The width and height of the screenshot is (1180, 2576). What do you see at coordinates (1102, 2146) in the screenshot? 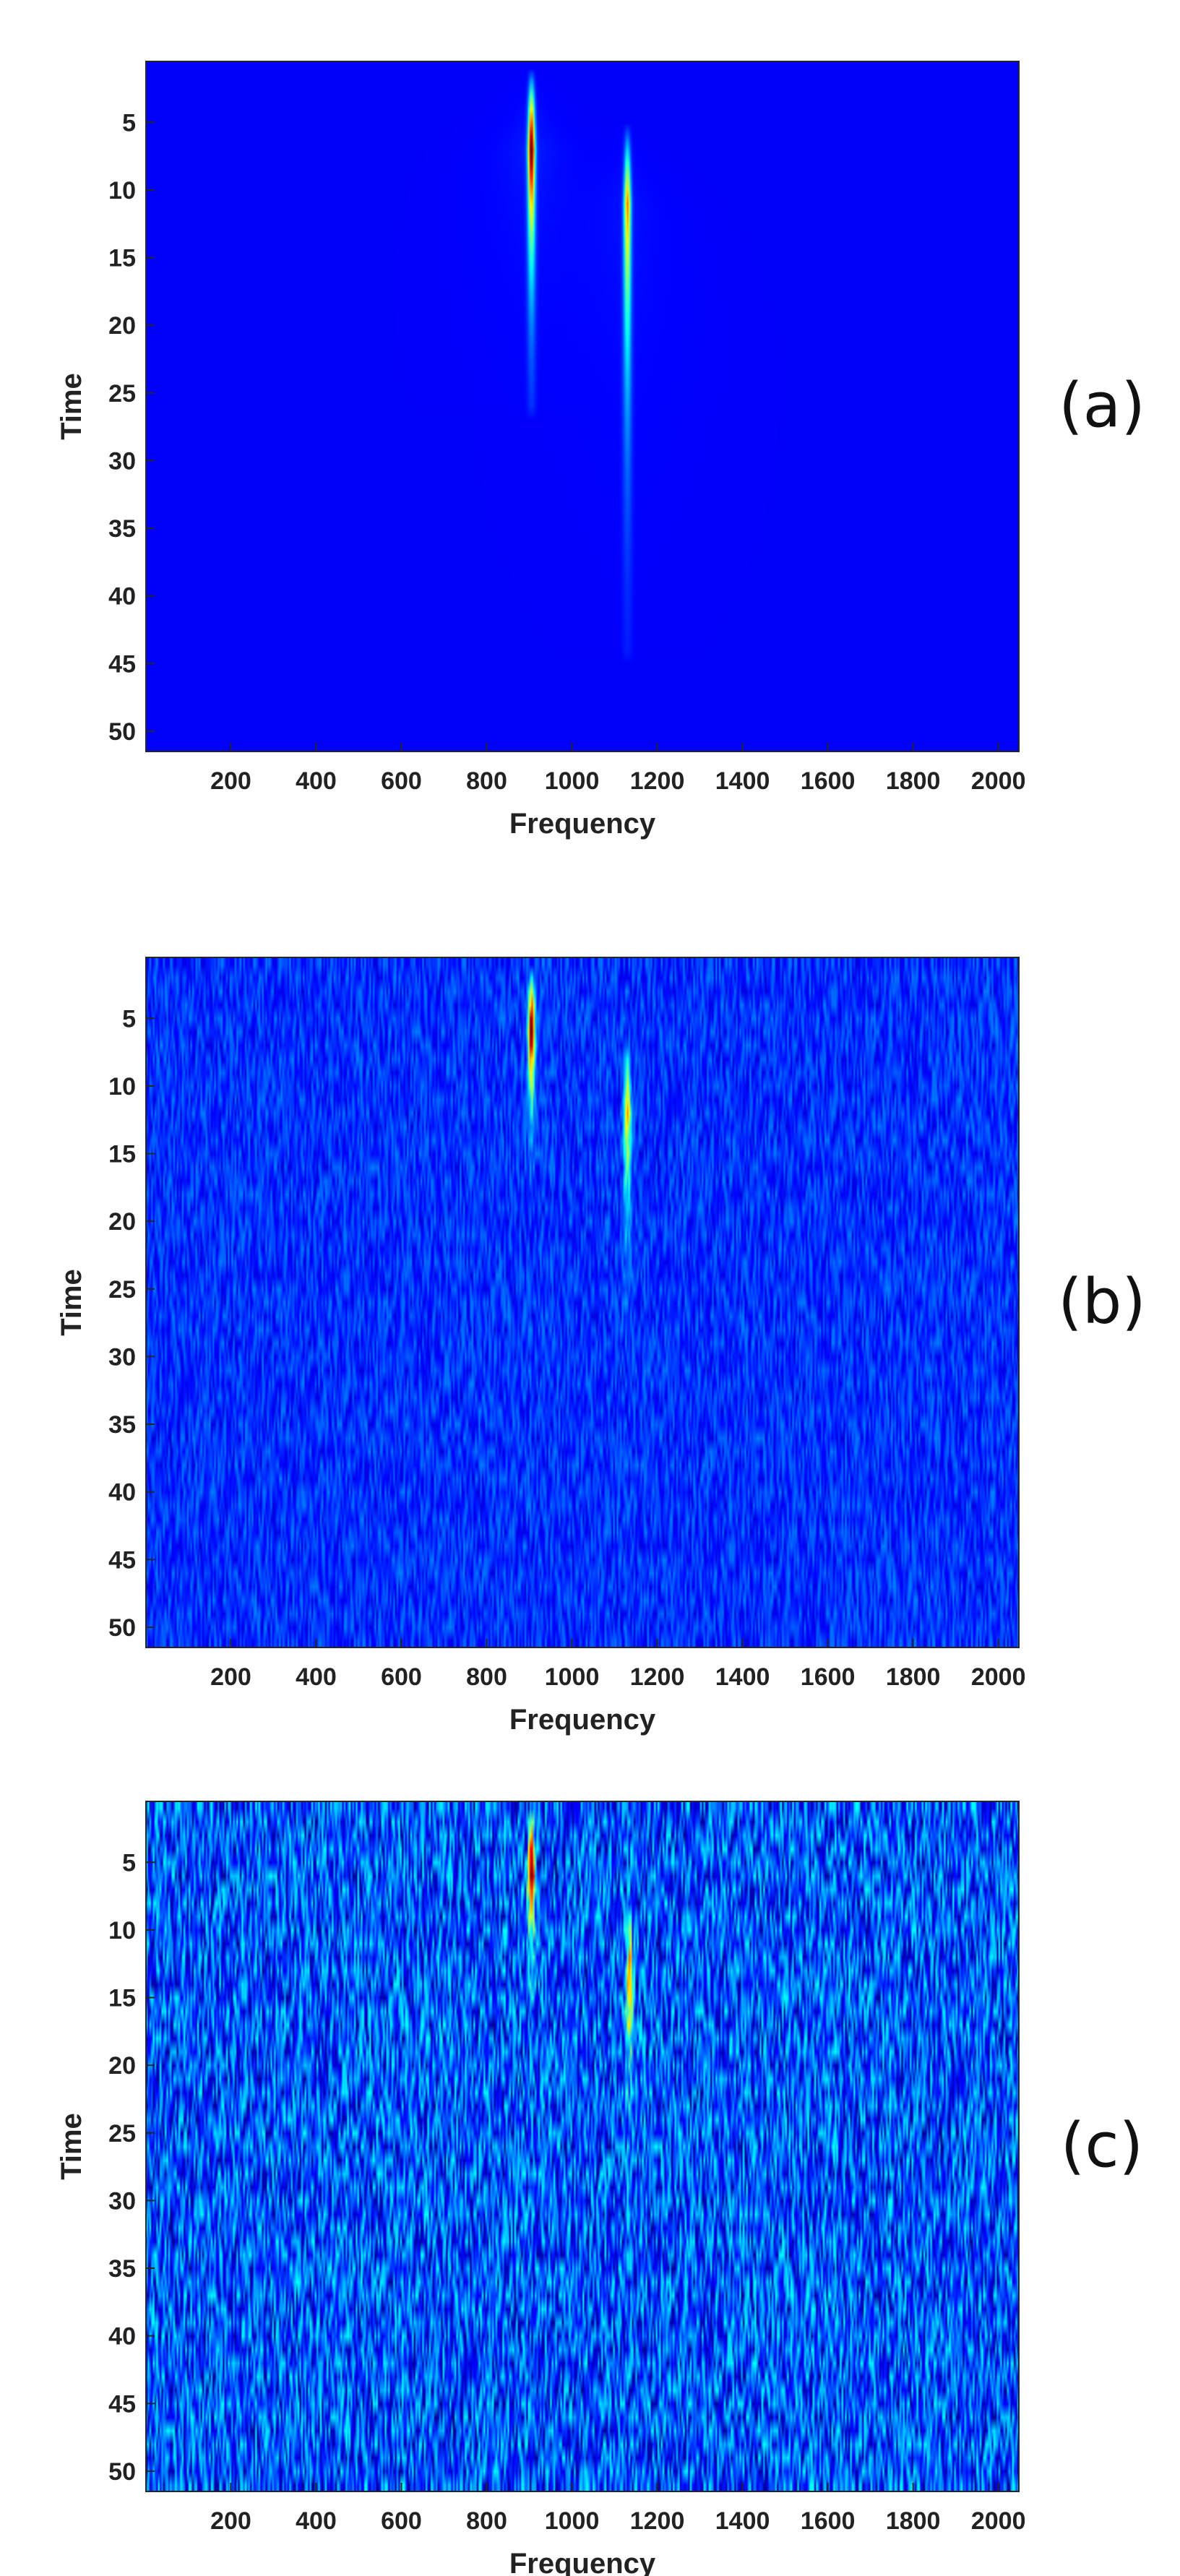
I see `panel-label: (c)` at bounding box center [1102, 2146].